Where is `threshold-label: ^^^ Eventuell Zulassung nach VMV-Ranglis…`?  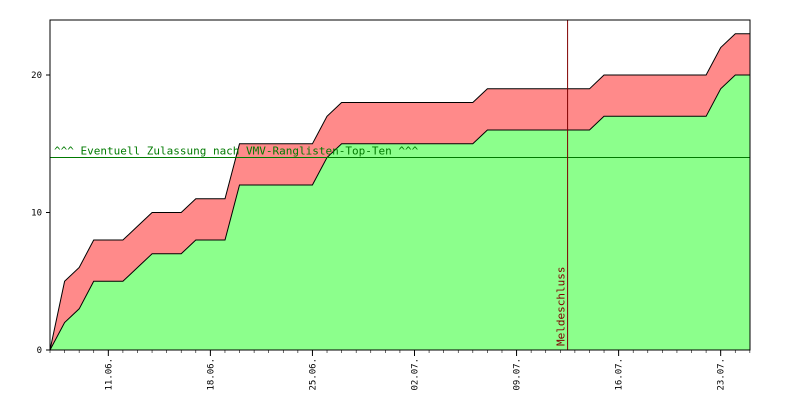 threshold-label: ^^^ Eventuell Zulassung nach VMV-Ranglis… is located at coordinates (236, 151).